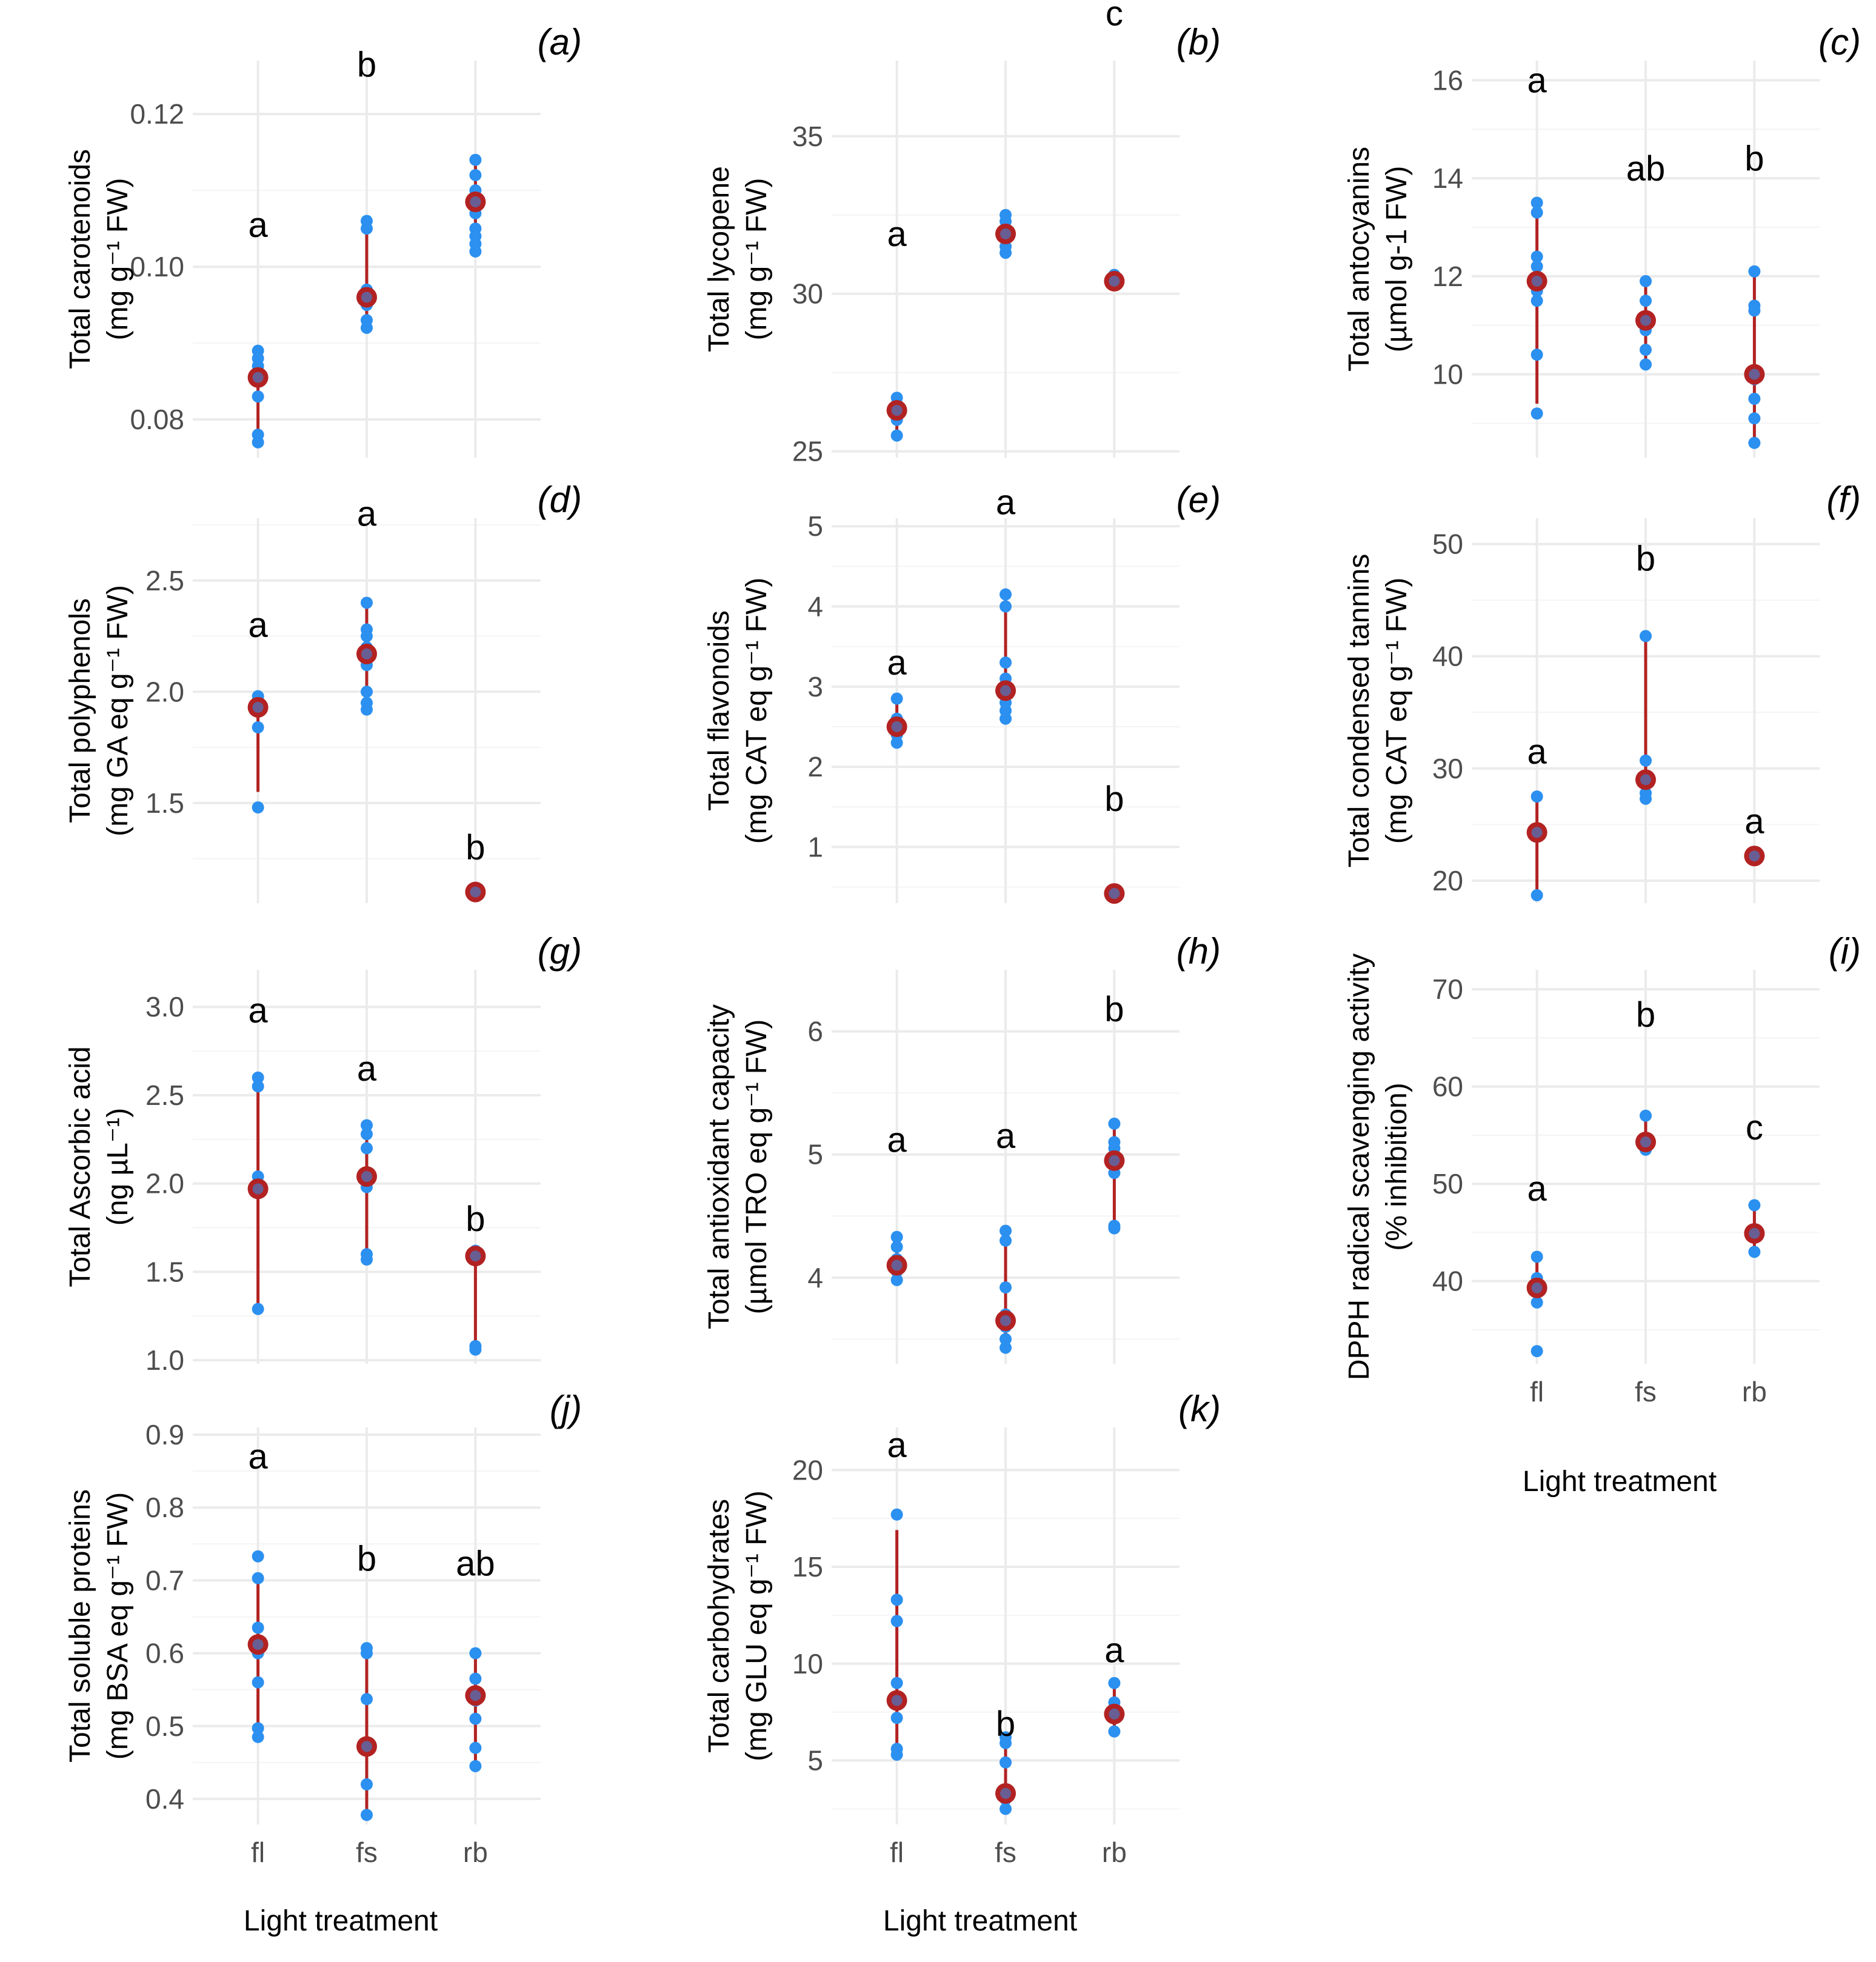 This screenshot has width=1876, height=1962. I want to click on y-tick-label: 1.0, so click(165, 1360).